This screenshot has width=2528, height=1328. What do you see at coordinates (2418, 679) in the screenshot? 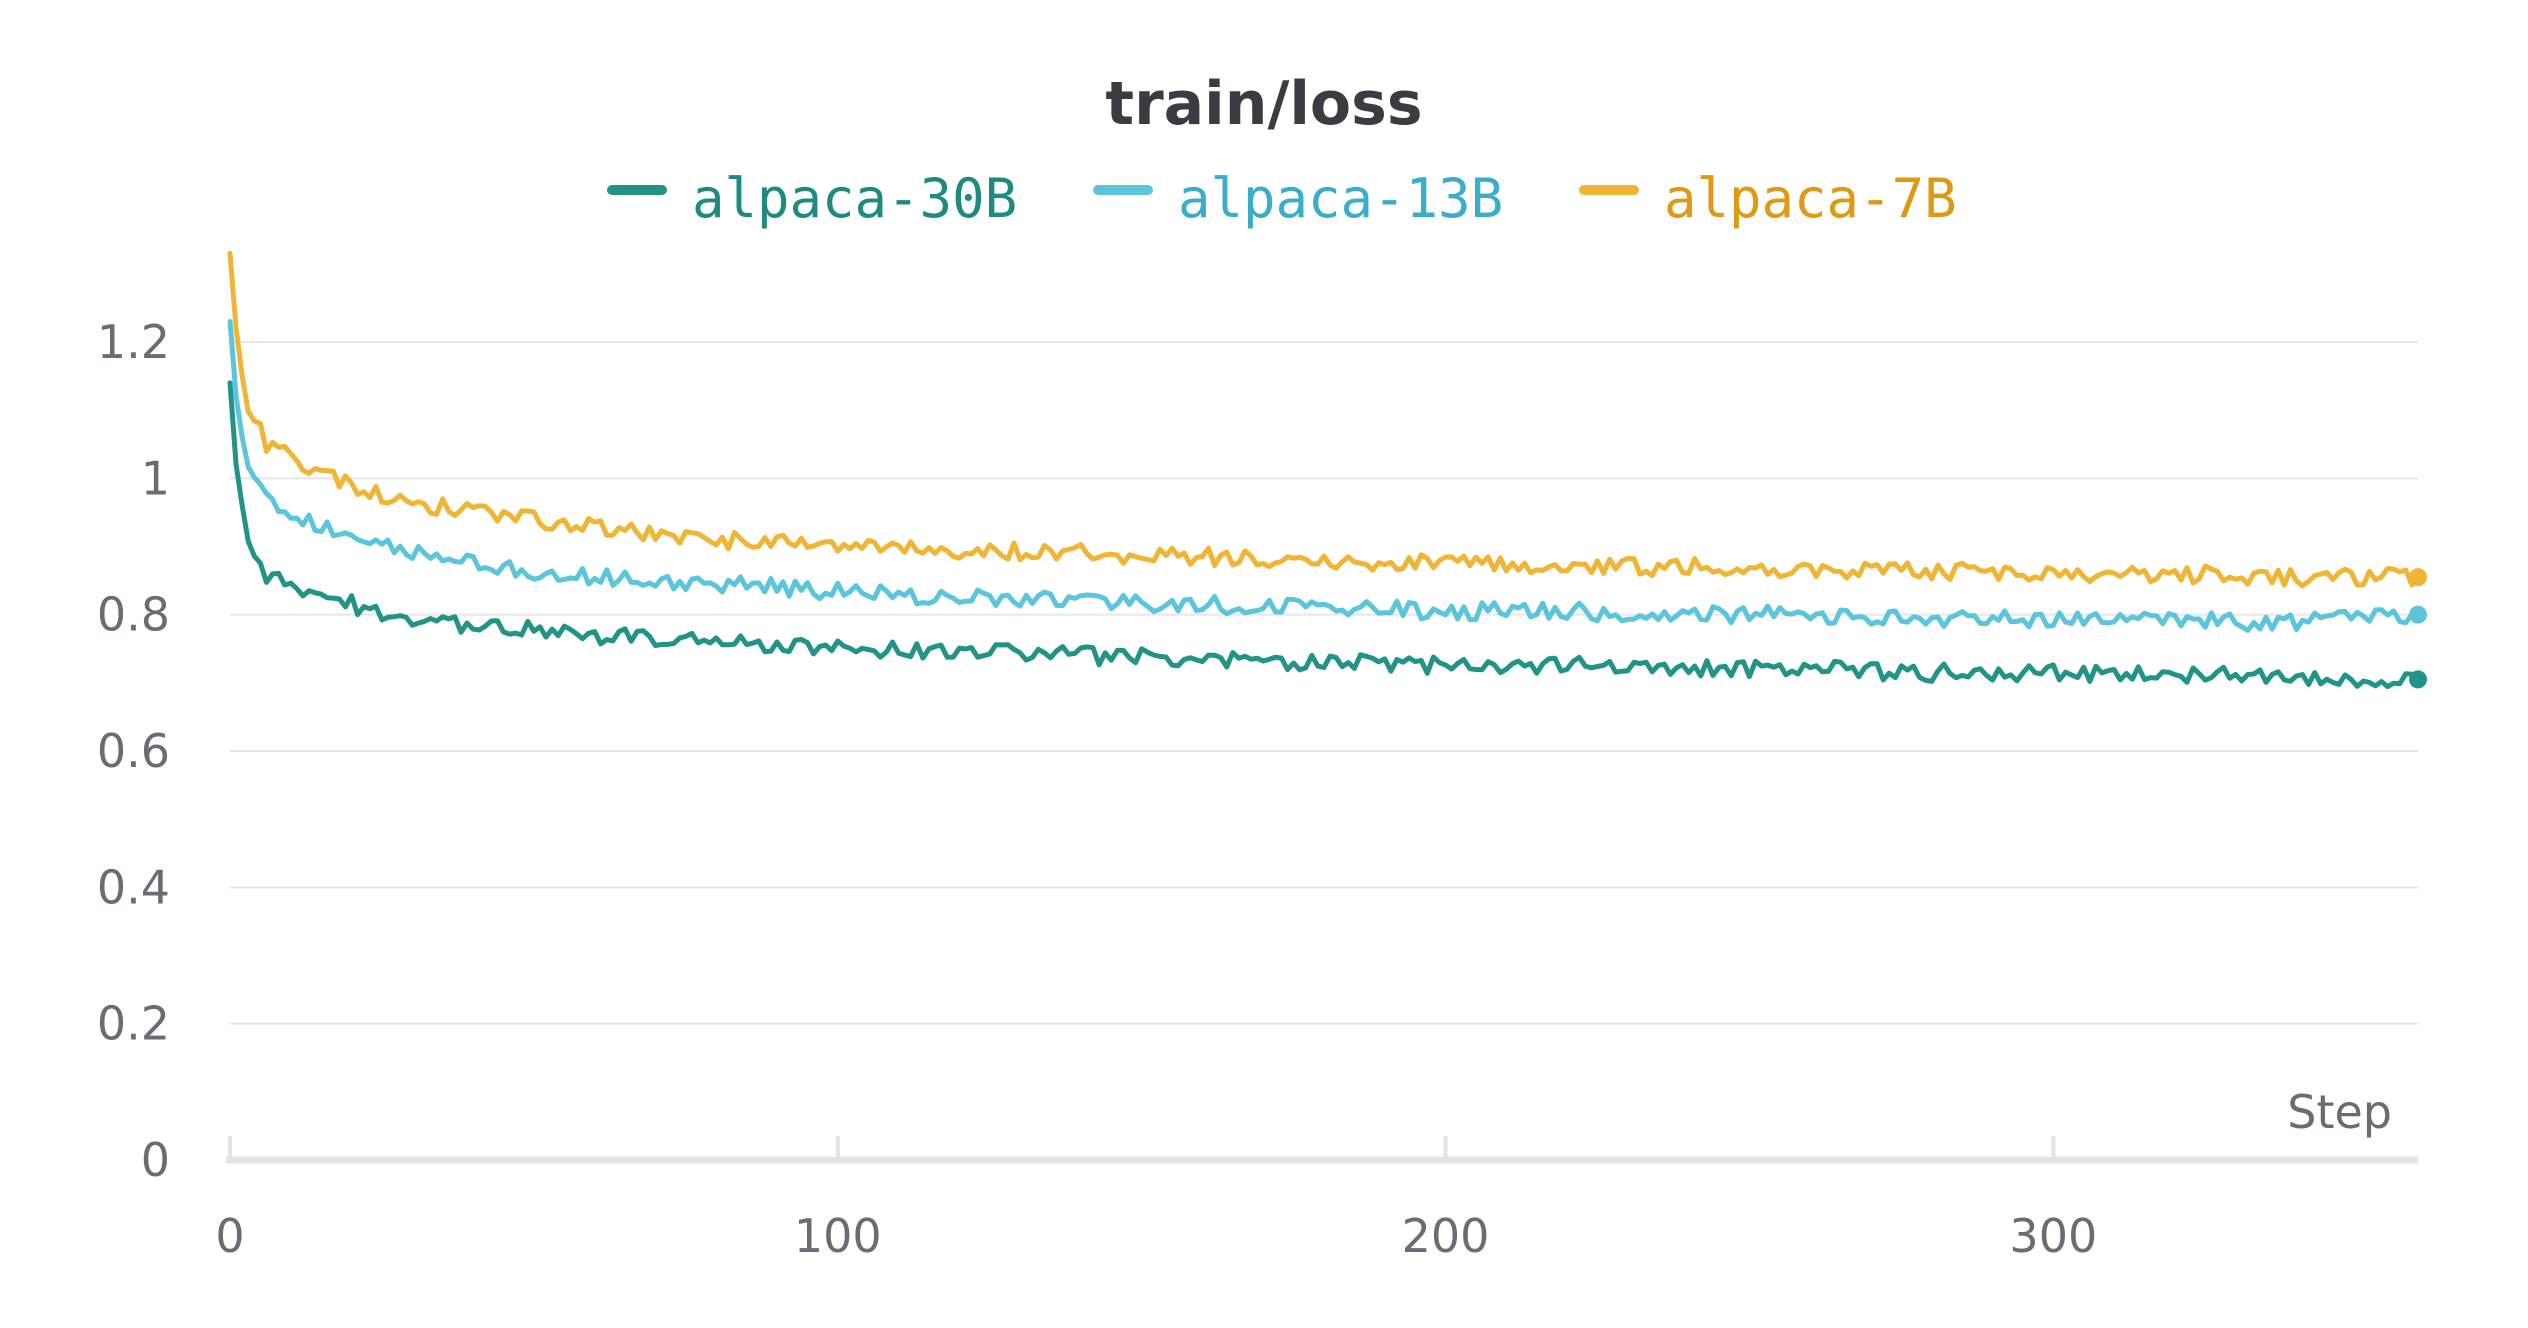
I see `end-marker-alpaca-30B` at bounding box center [2418, 679].